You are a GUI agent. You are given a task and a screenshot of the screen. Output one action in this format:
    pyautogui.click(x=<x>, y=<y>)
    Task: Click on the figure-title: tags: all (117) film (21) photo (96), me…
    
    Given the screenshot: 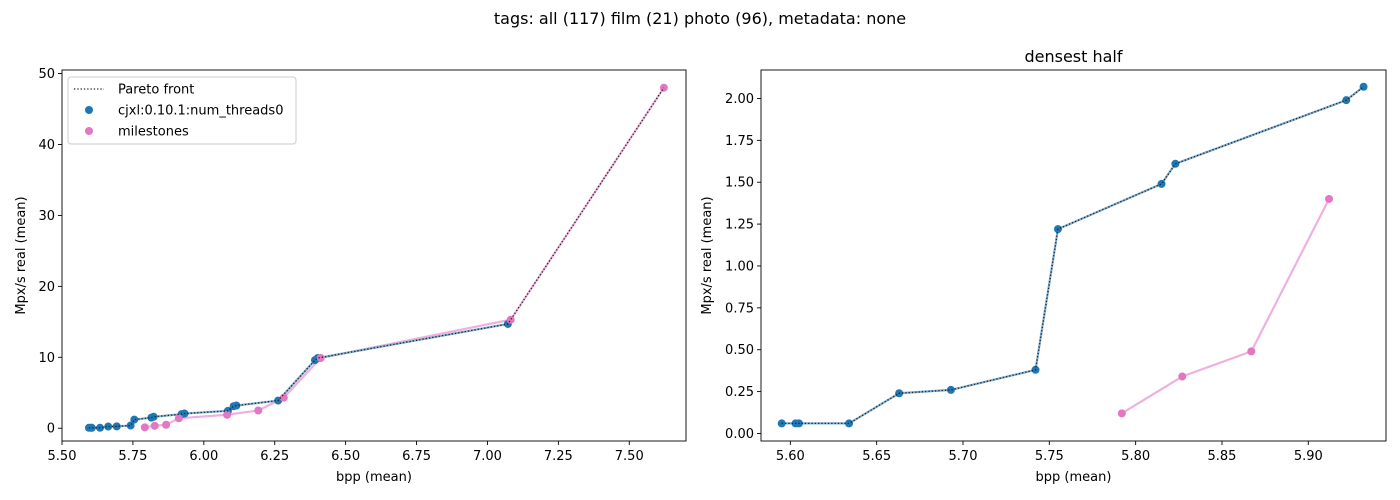 What is the action you would take?
    pyautogui.click(x=700, y=18)
    